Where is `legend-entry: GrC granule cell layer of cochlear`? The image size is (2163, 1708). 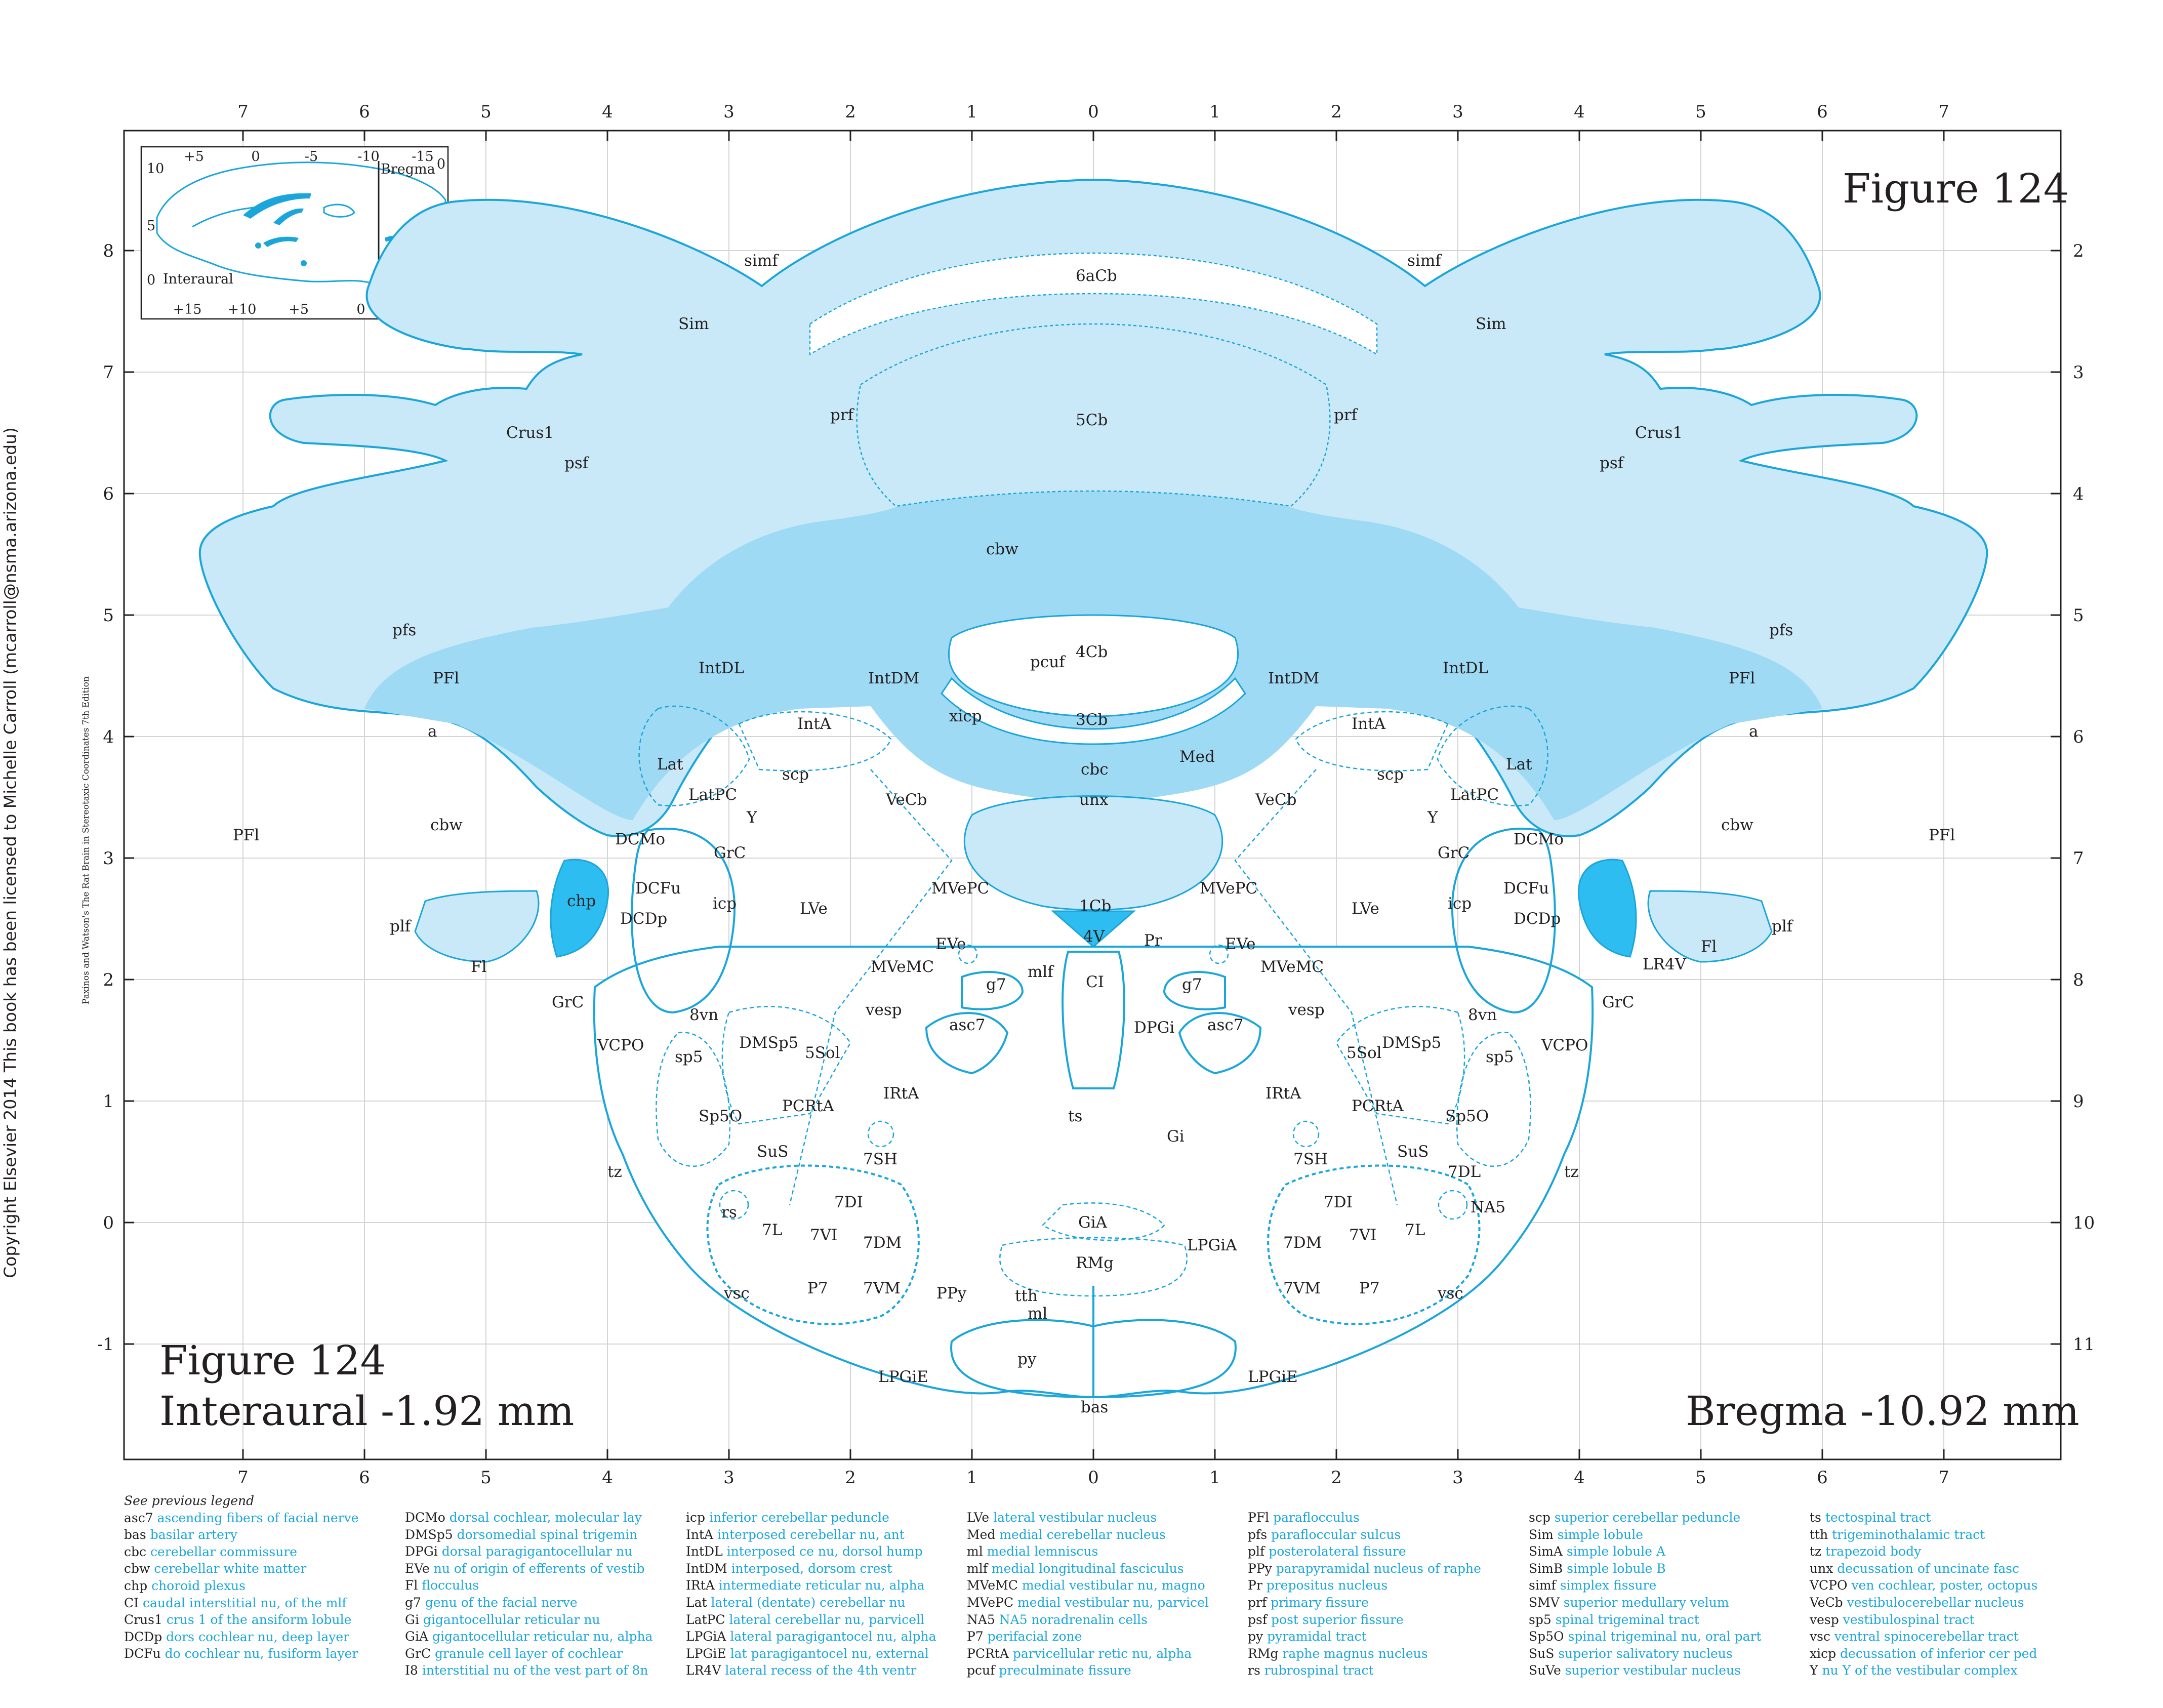 legend-entry: GrC granule cell layer of cochlear is located at coordinates (528, 1653).